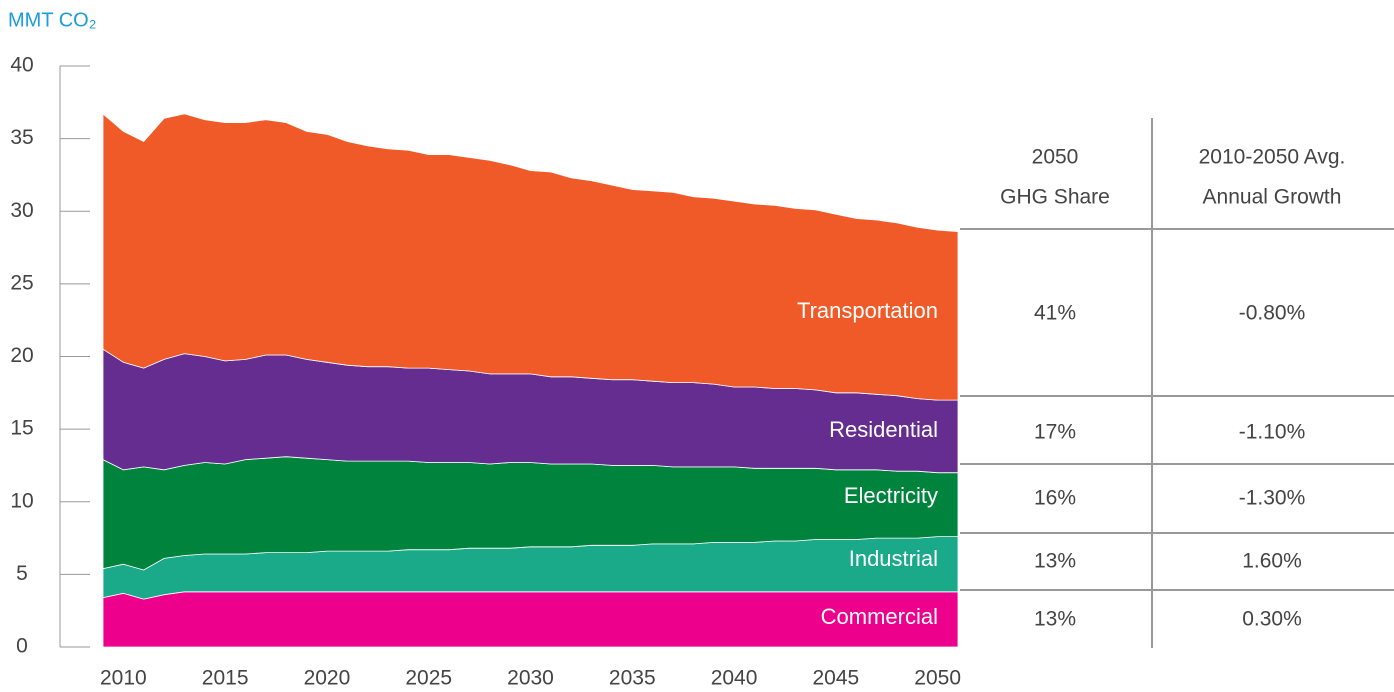  What do you see at coordinates (1055, 498) in the screenshot?
I see `table-cell: 16%` at bounding box center [1055, 498].